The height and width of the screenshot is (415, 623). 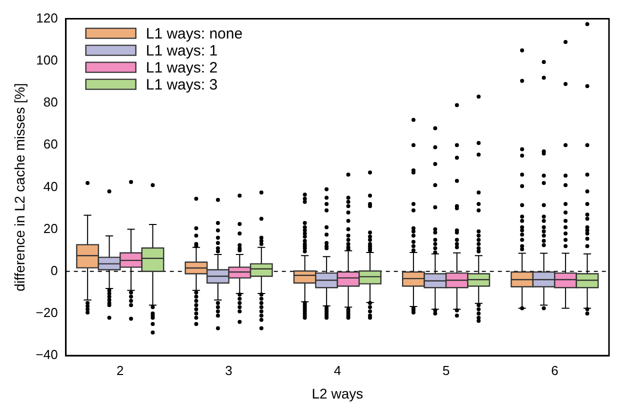 I want to click on legend-label: L1 ways: 3, so click(x=182, y=85).